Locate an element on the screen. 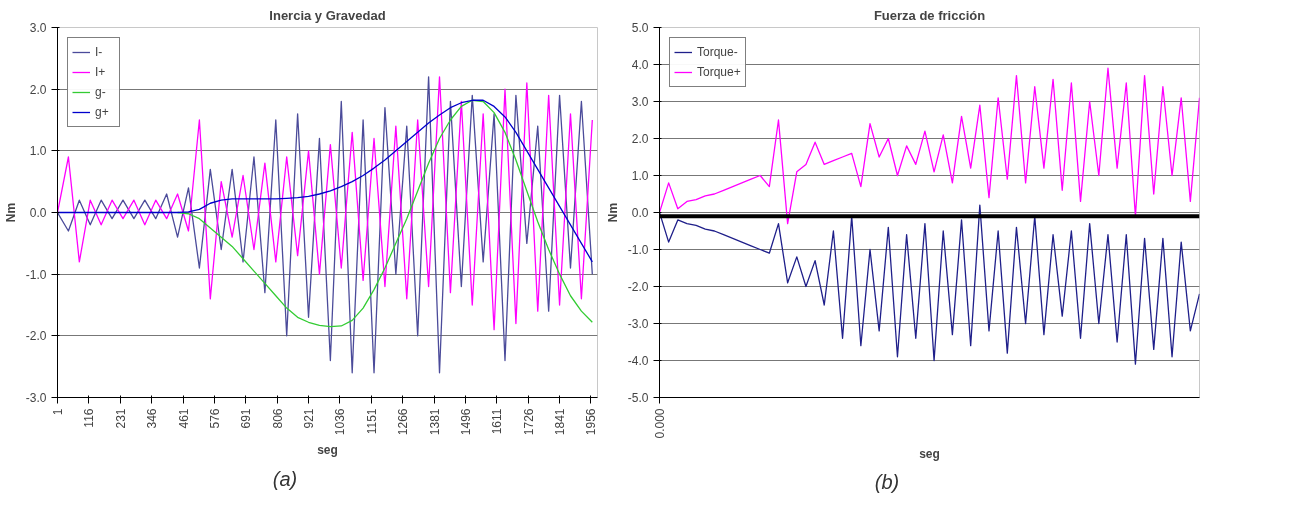  y-tick-label: -5.0 is located at coordinates (638, 398).